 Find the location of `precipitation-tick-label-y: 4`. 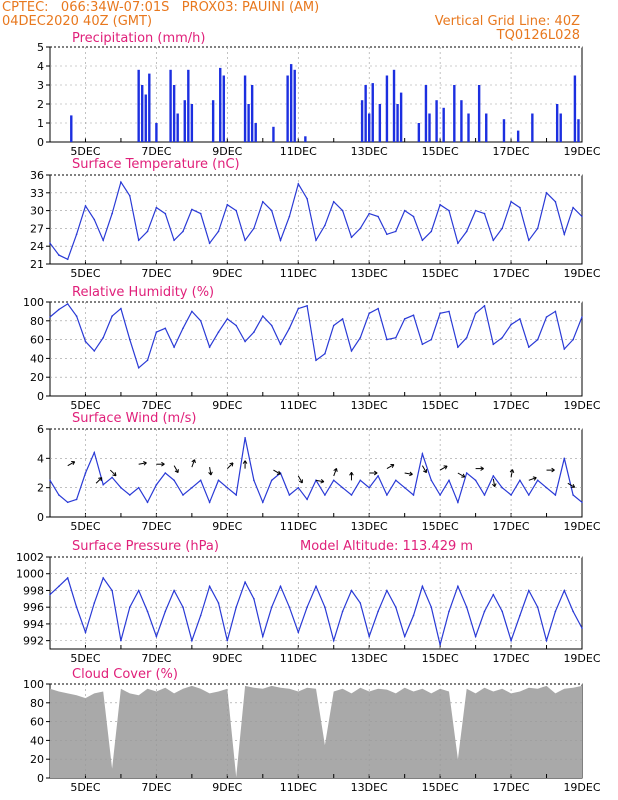

precipitation-tick-label-y: 4 is located at coordinates (40, 66).